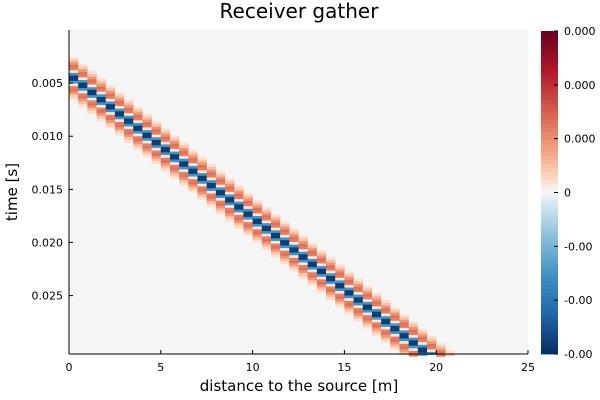 This screenshot has width=600, height=400. What do you see at coordinates (48, 83) in the screenshot?
I see `y-tick-label: 0.005` at bounding box center [48, 83].